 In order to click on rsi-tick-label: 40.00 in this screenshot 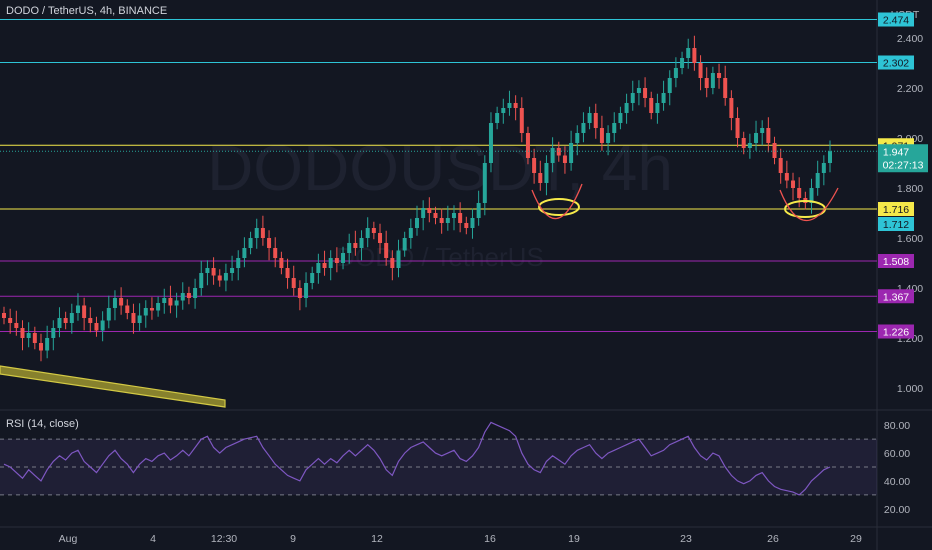, I will do `click(897, 482)`.